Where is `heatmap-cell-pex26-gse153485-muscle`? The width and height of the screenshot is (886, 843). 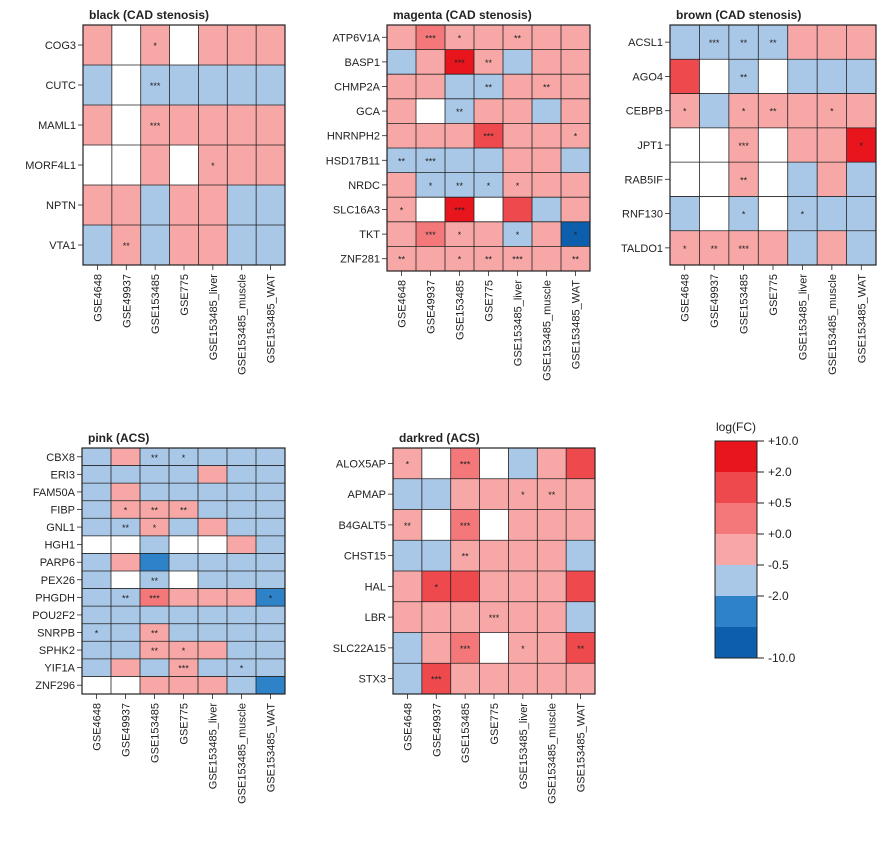
heatmap-cell-pex26-gse153485-muscle is located at coordinates (242, 580).